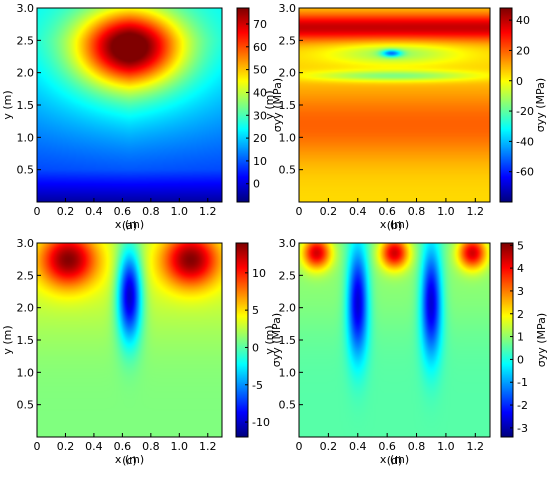 The image size is (550, 480). I want to click on colorbar-tick-label: 5, so click(255, 310).